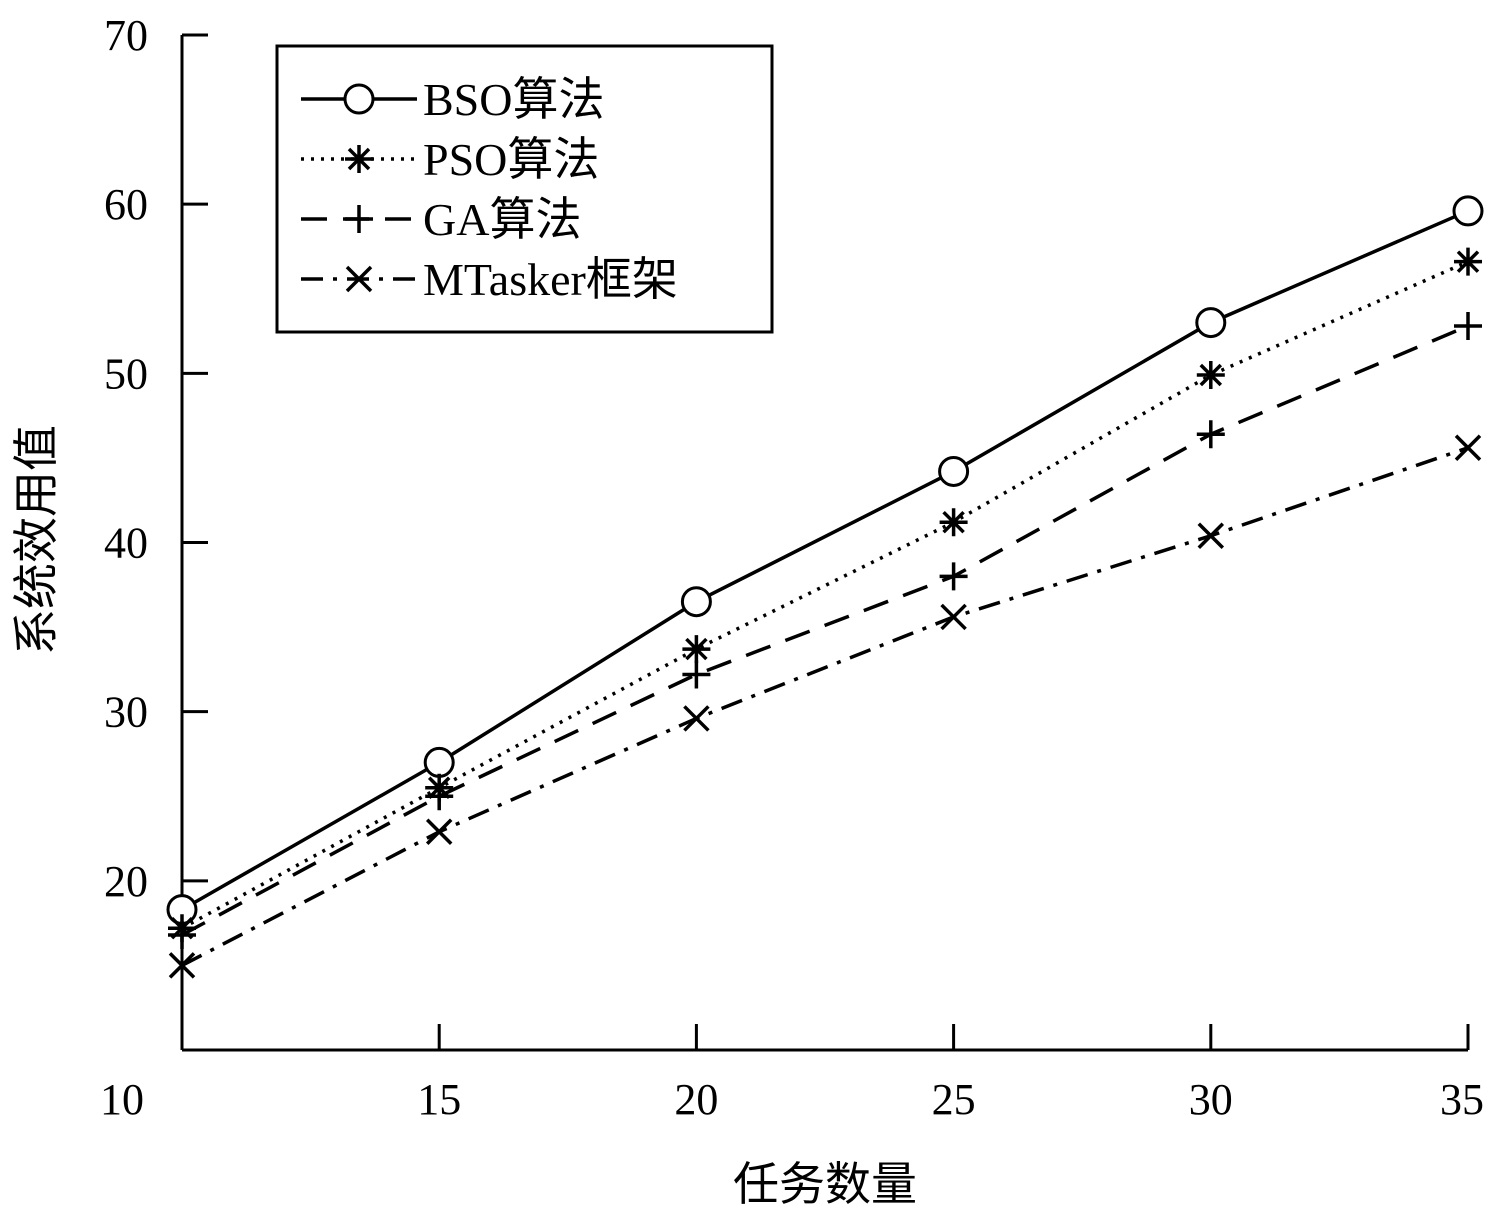 This screenshot has width=1502, height=1219. I want to click on y-tick-label: 40, so click(126, 543).